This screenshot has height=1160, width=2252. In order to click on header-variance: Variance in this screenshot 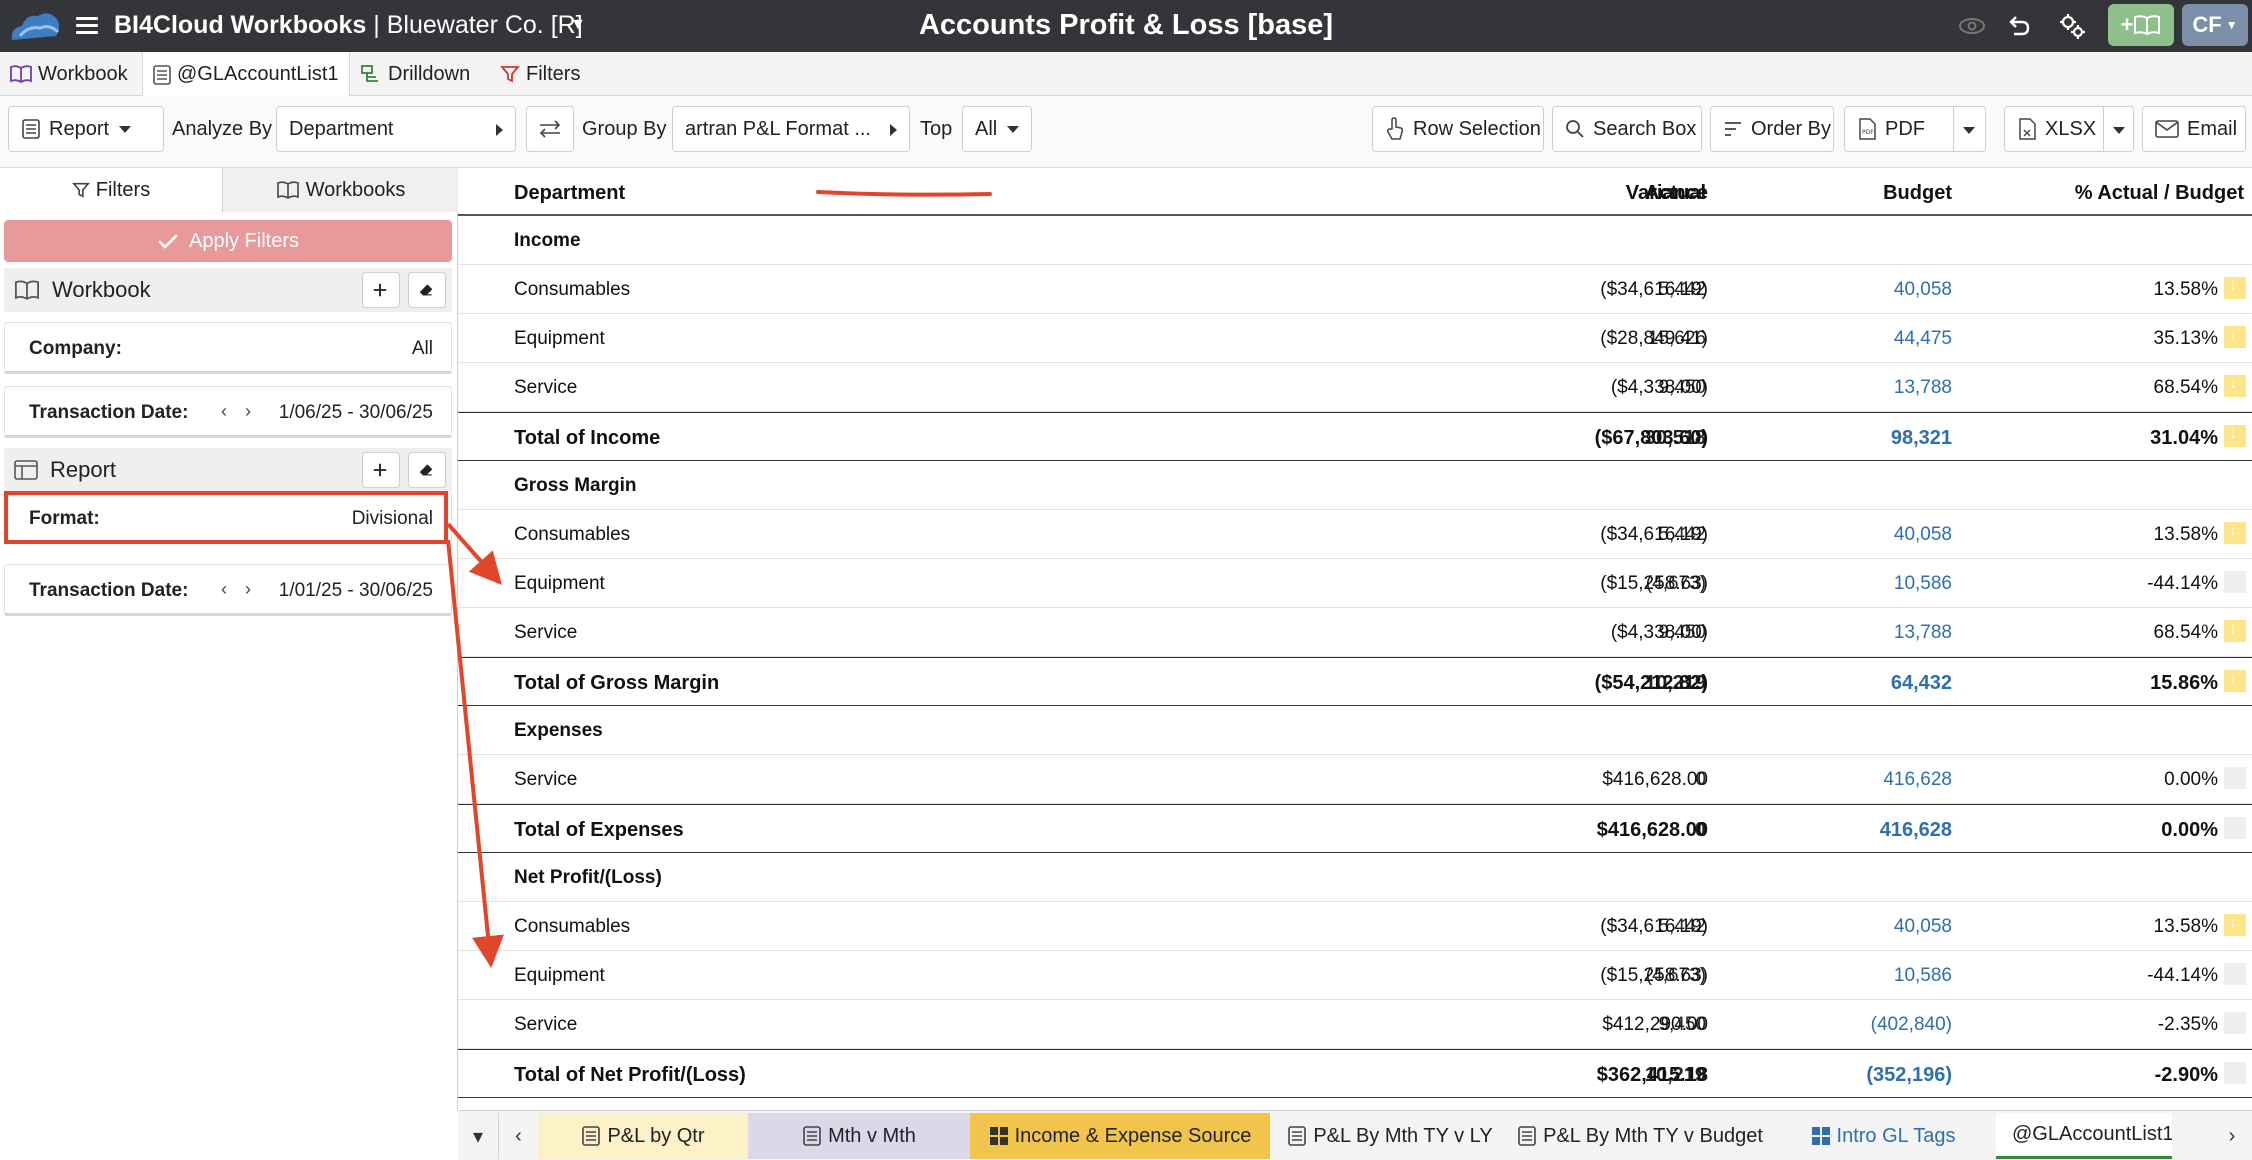, I will do `click(1667, 193)`.